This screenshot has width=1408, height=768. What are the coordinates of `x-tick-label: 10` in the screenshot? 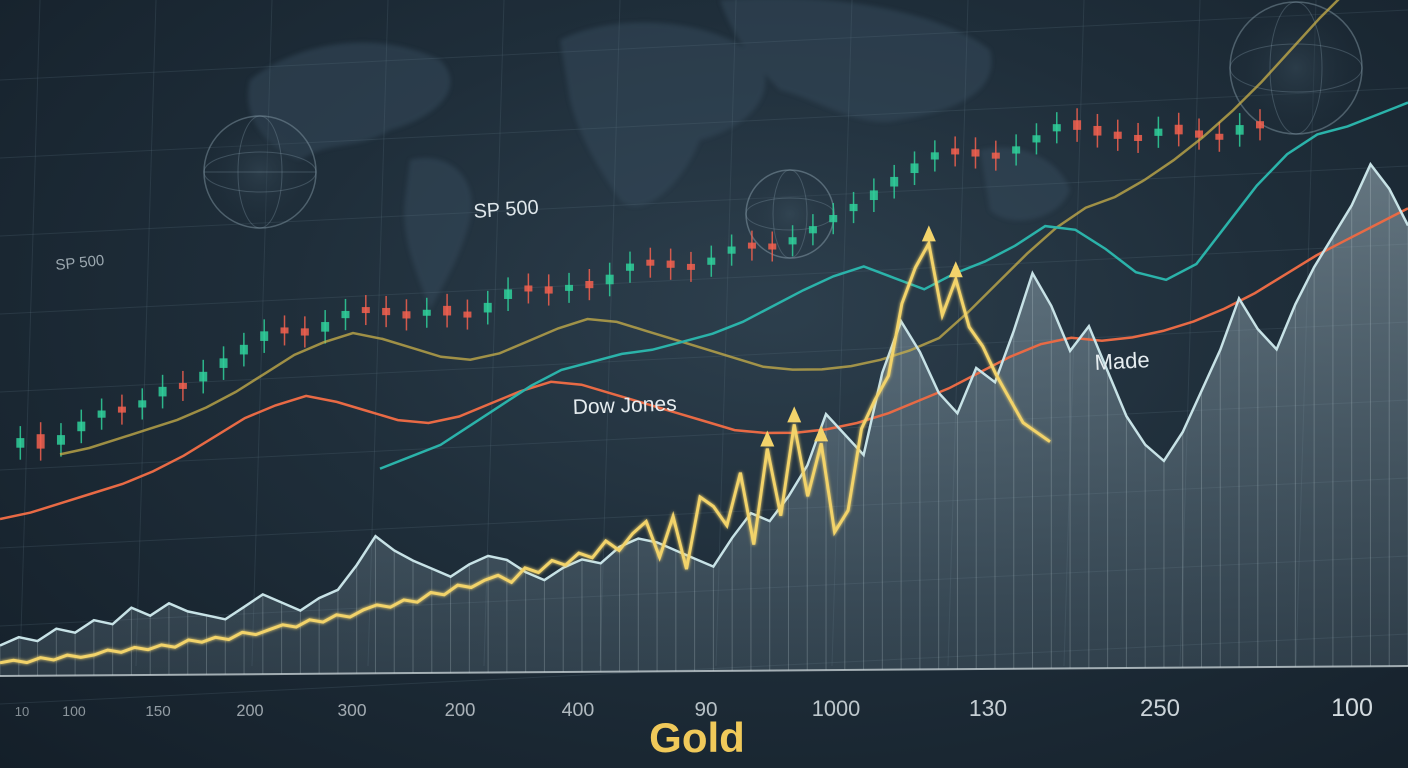 It's located at (22, 711).